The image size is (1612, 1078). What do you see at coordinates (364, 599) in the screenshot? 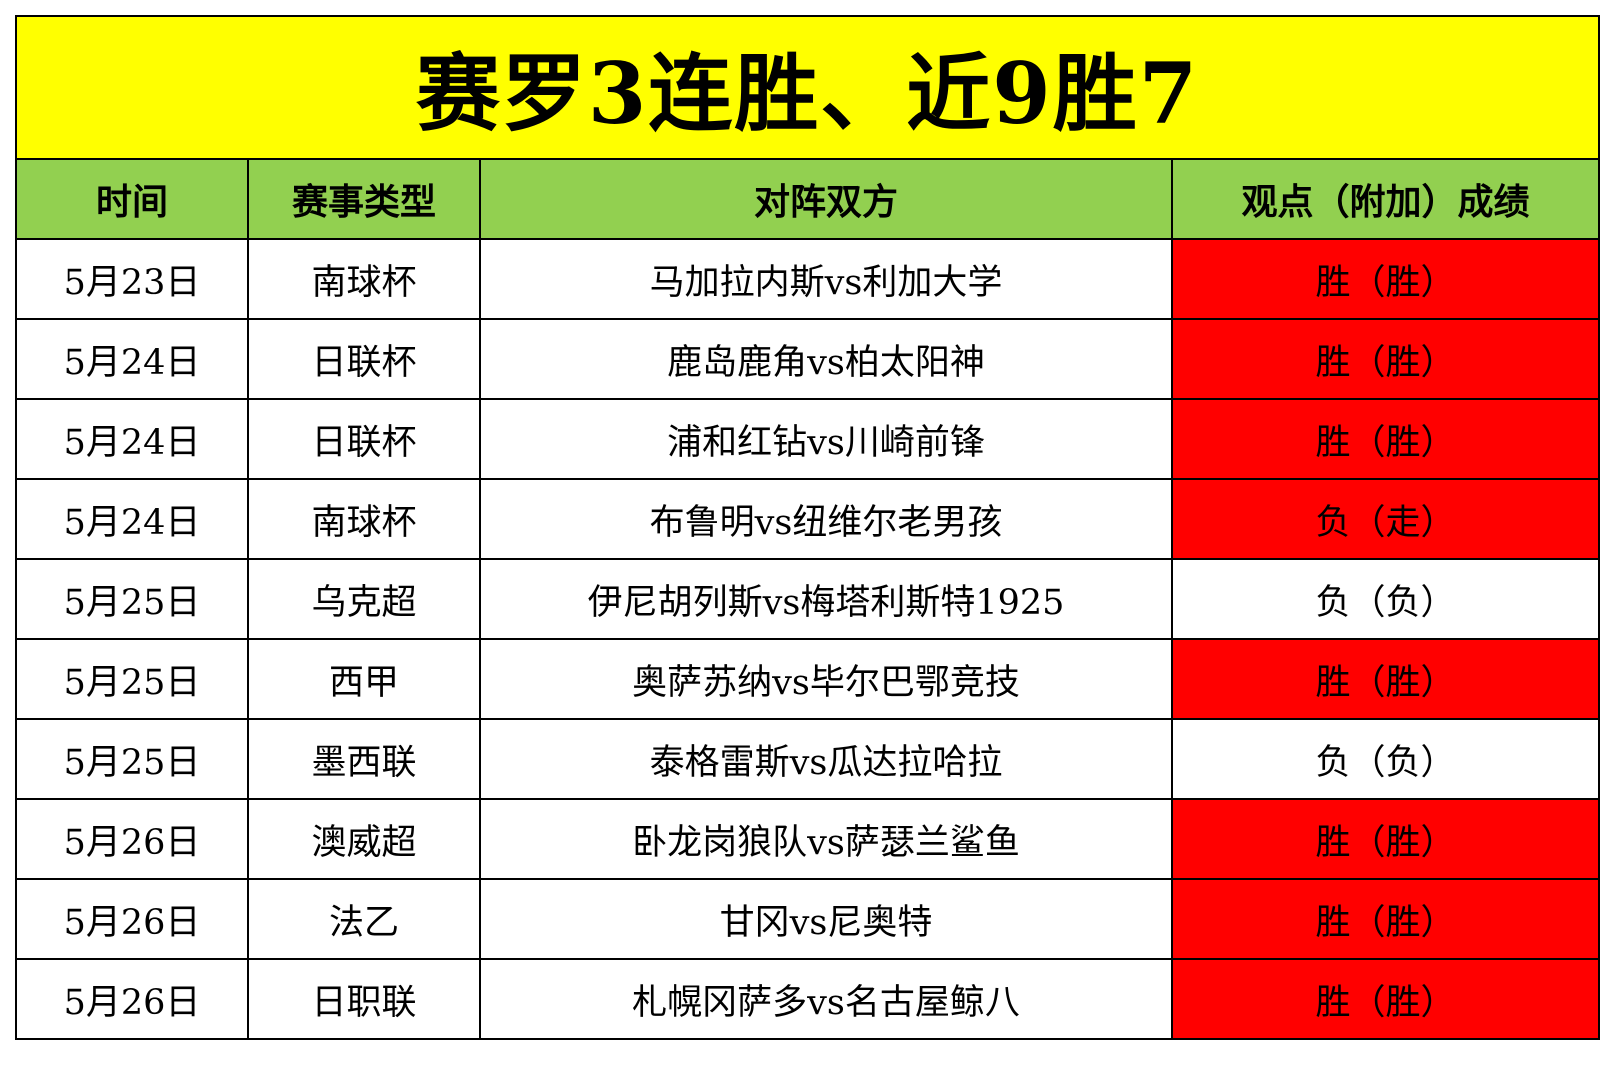
I see `league-cell: 乌克超` at bounding box center [364, 599].